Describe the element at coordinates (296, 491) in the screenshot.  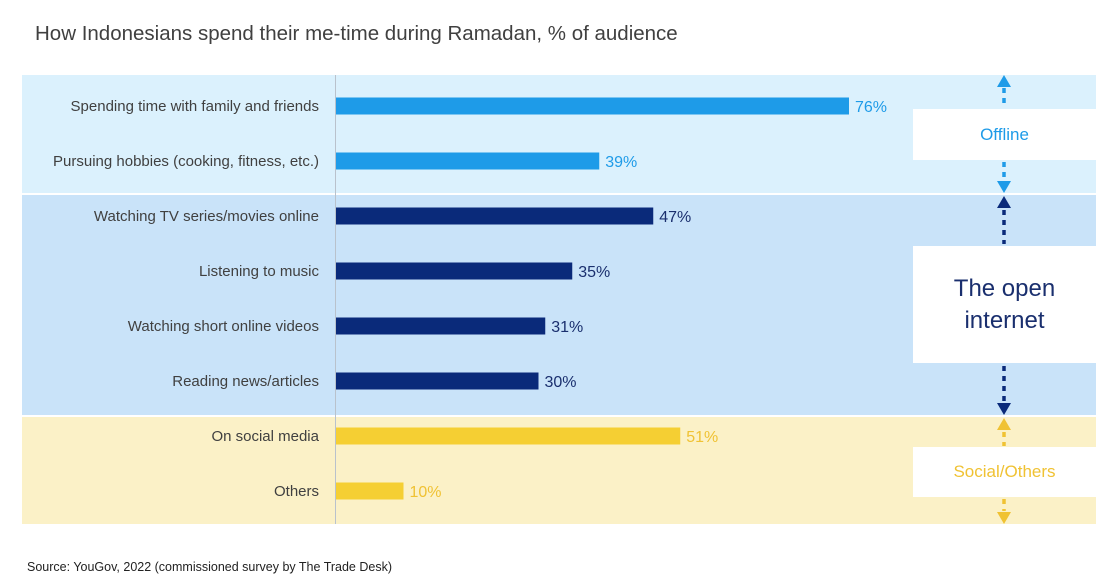
I see `category-label: Others` at that location.